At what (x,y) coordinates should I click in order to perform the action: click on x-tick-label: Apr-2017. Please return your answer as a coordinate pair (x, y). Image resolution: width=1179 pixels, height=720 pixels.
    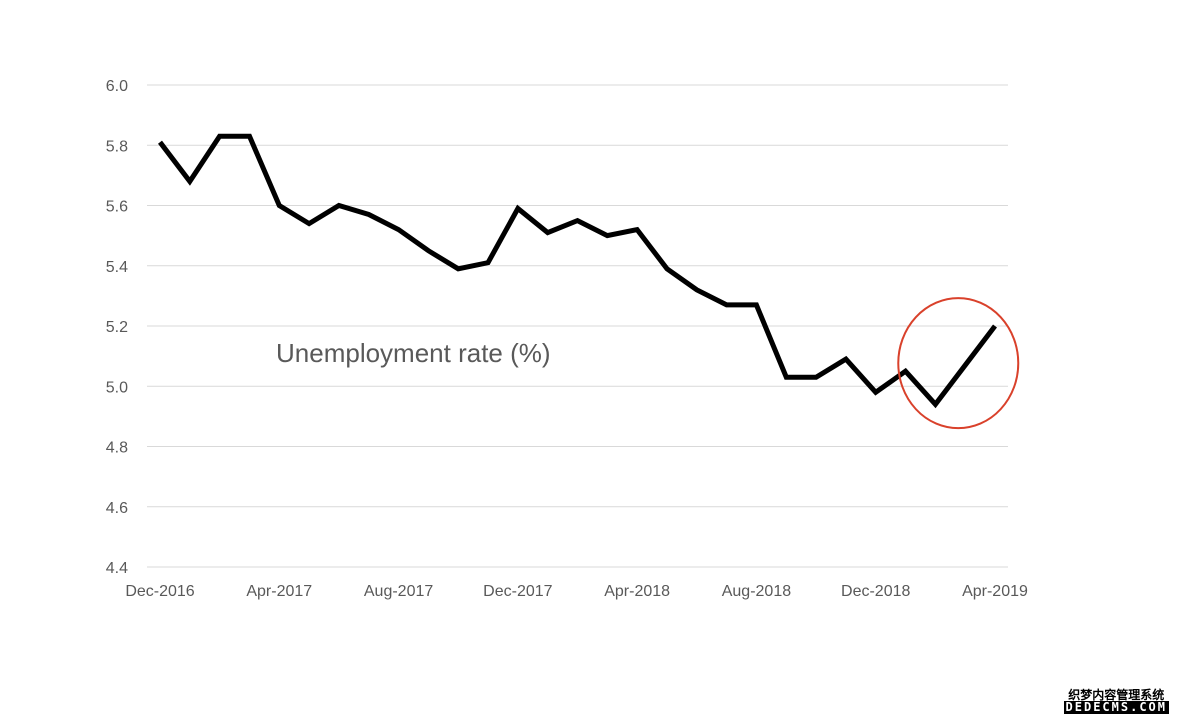
    Looking at the image, I should click on (279, 591).